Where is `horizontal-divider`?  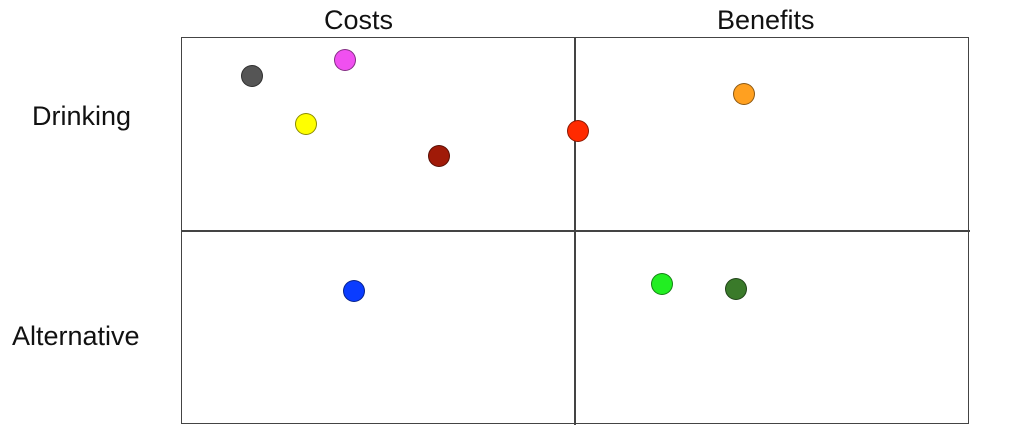 horizontal-divider is located at coordinates (575, 231).